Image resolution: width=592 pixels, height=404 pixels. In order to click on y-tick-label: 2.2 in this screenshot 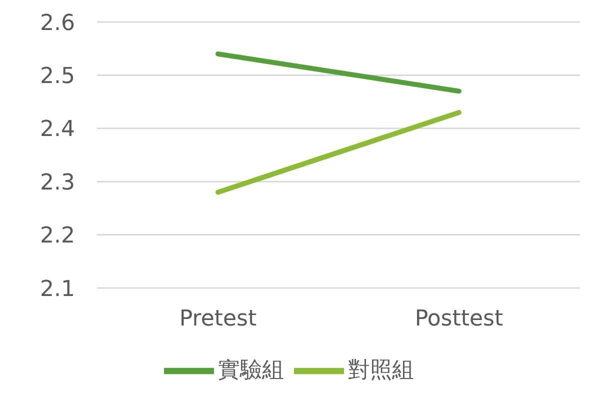, I will do `click(57, 236)`.